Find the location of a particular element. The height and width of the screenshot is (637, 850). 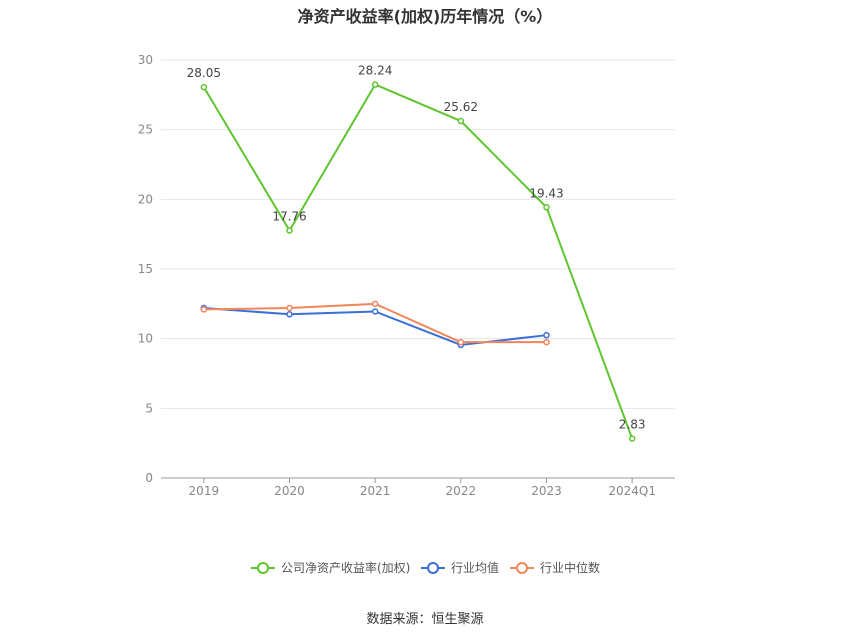

x-tick-label: 2023 is located at coordinates (546, 491).